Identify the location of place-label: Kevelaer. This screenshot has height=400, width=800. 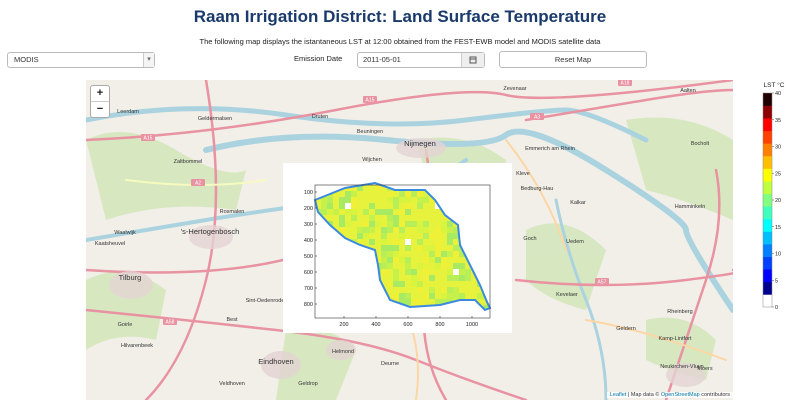
(567, 295).